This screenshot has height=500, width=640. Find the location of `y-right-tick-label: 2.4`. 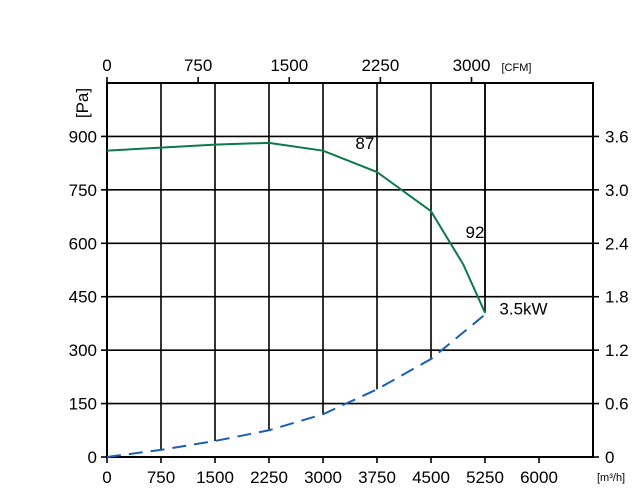

y-right-tick-label: 2.4 is located at coordinates (617, 243).